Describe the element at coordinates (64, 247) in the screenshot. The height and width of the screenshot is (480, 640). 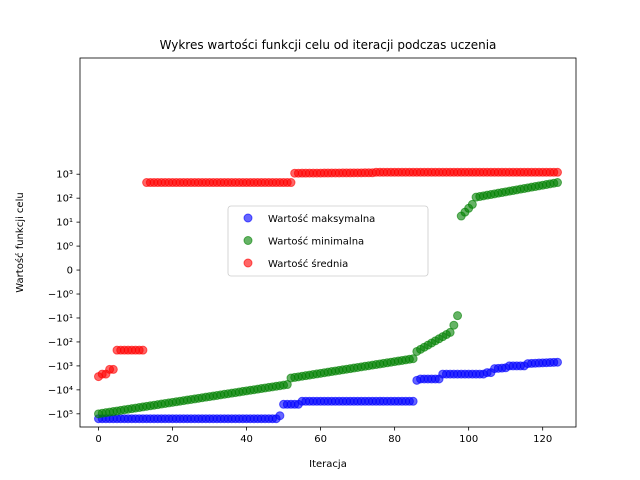
I see `y-tick-label: 10⁰` at that location.